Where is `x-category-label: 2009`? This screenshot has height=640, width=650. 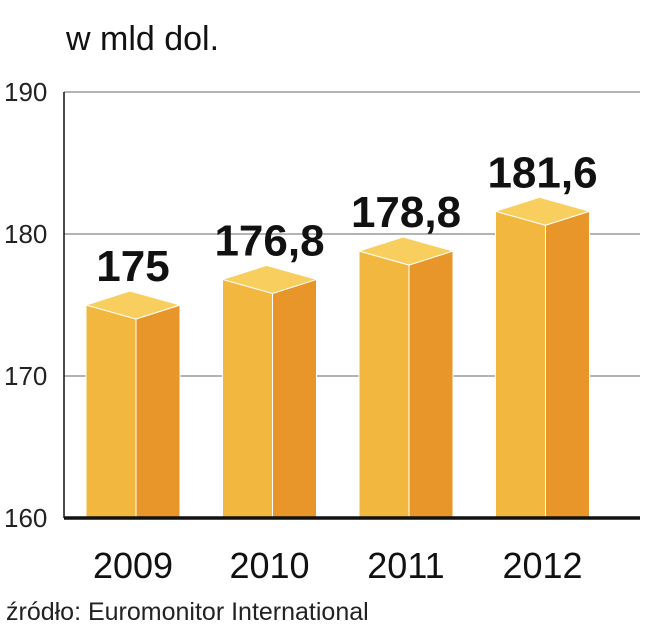
x-category-label: 2009 is located at coordinates (133, 565).